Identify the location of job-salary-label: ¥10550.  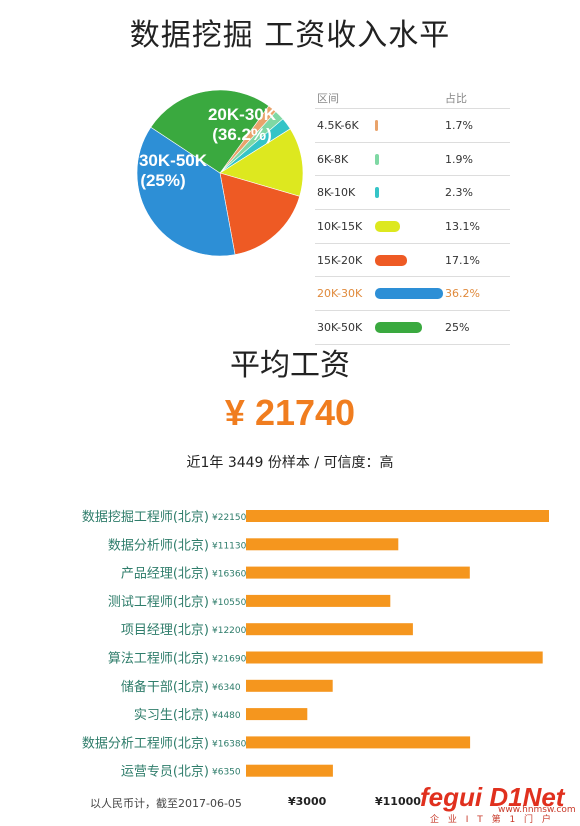
(229, 603).